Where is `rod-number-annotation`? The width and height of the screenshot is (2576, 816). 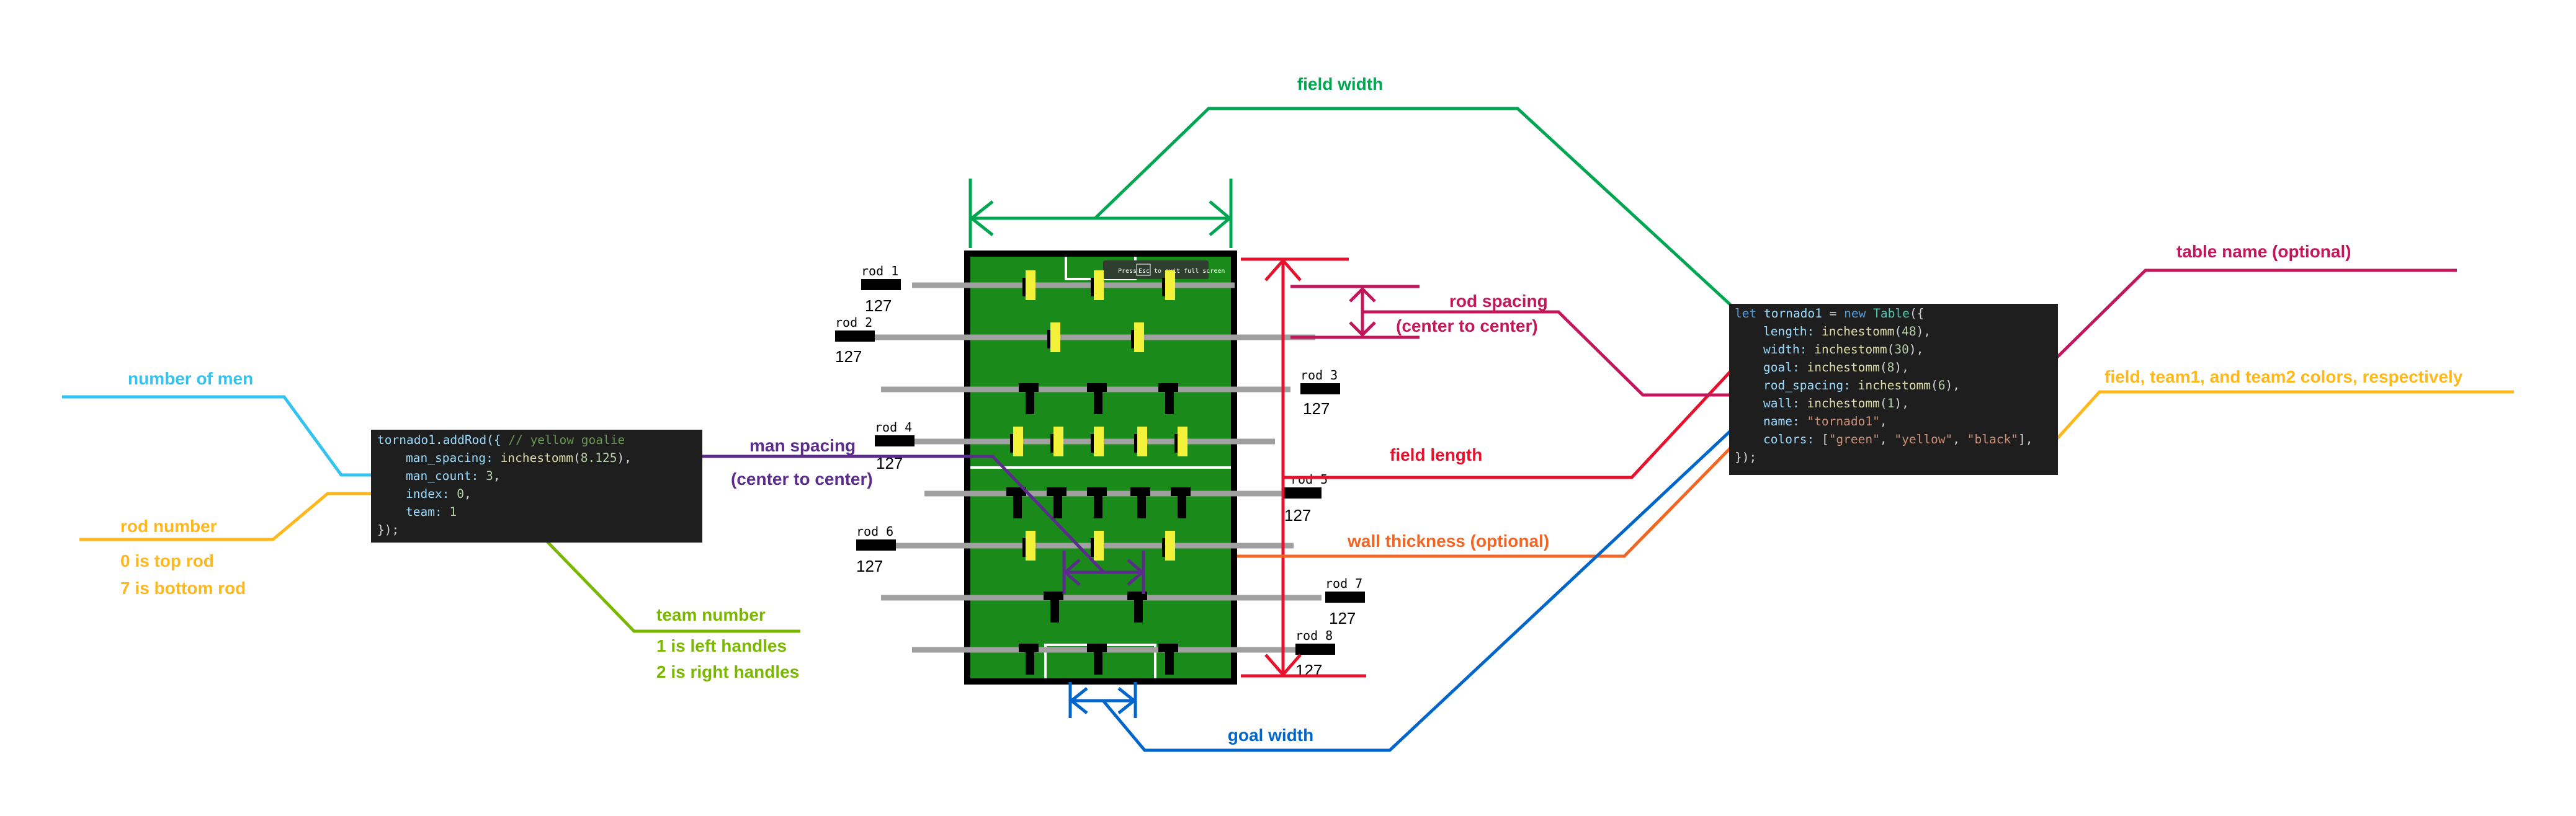
rod-number-annotation is located at coordinates (241, 516).